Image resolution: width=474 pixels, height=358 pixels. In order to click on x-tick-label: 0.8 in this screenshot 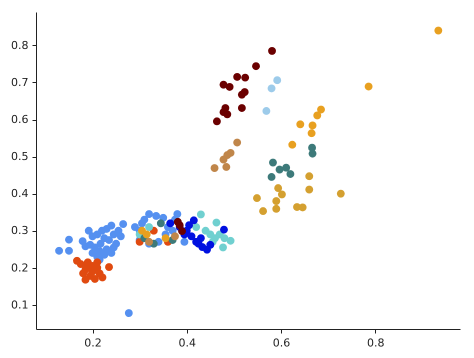, I will do `click(375, 343)`.